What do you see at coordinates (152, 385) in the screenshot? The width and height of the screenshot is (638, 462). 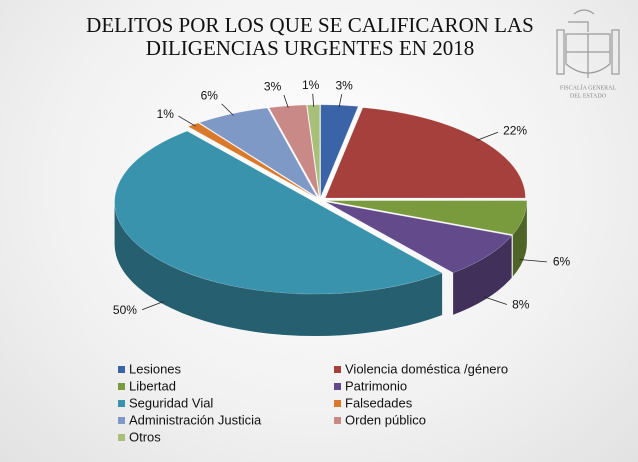 I see `legend-label: Libertad` at bounding box center [152, 385].